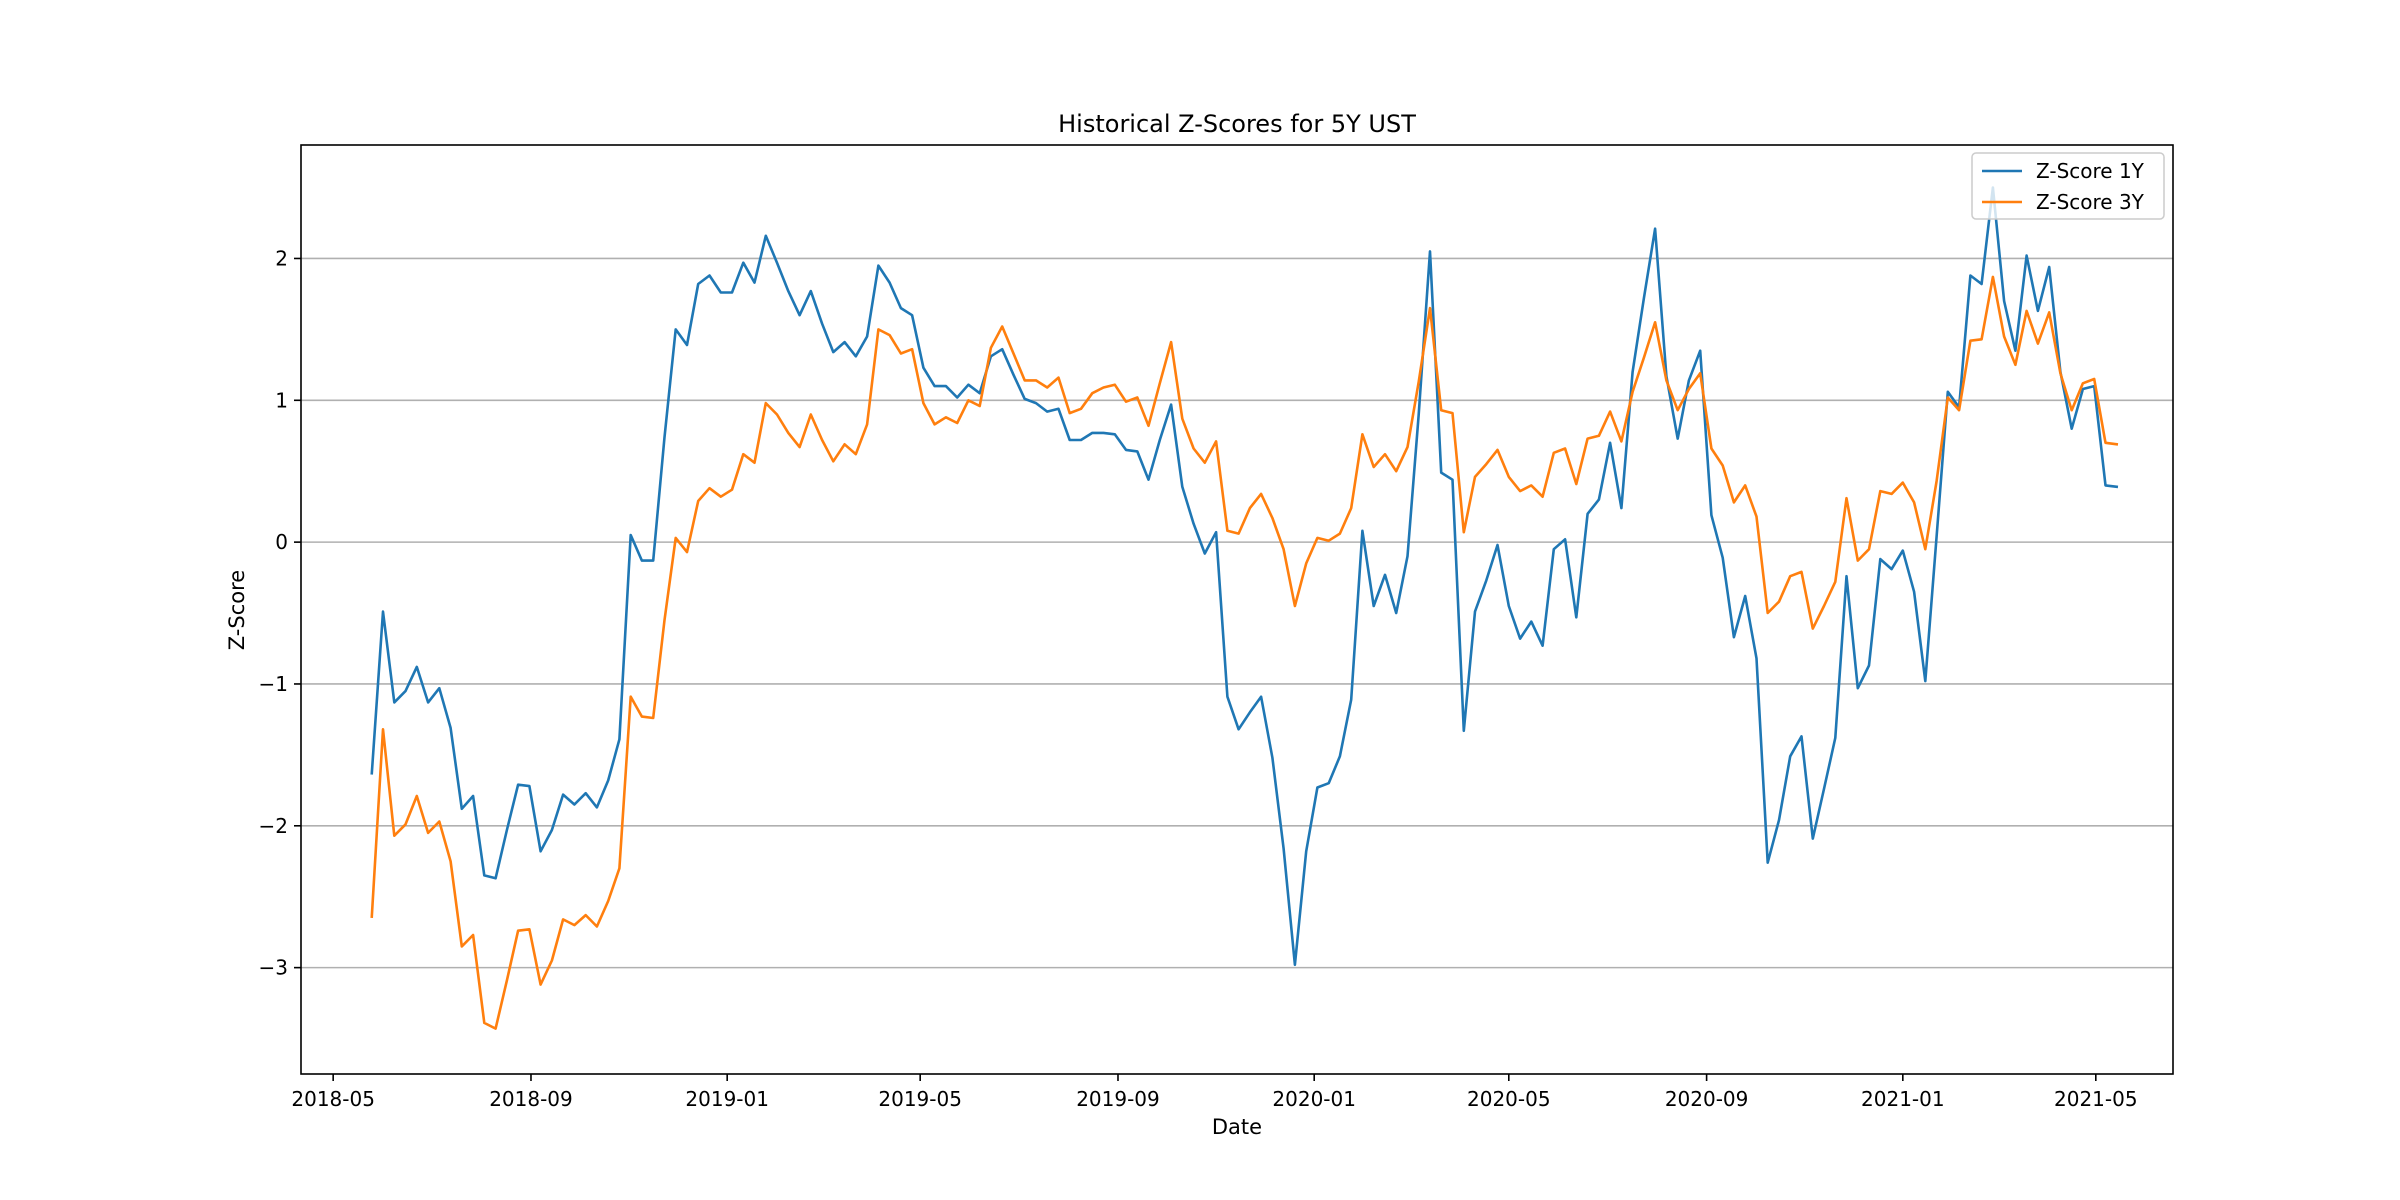 Image resolution: width=2400 pixels, height=1200 pixels. What do you see at coordinates (1237, 1127) in the screenshot?
I see `x-axis-label: Date` at bounding box center [1237, 1127].